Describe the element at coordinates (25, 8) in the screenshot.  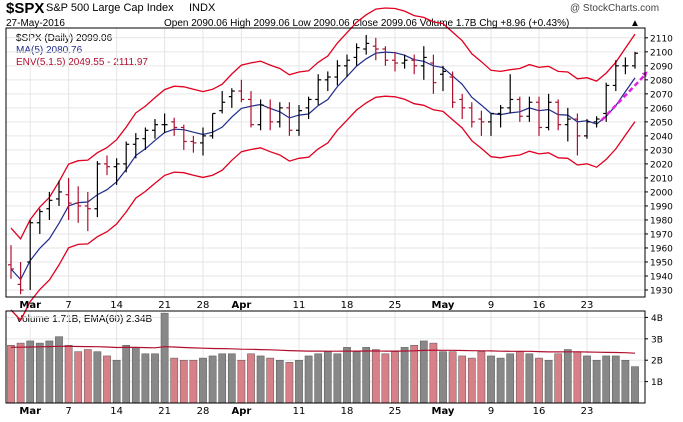
I see `symbol-title: $SPX` at that location.